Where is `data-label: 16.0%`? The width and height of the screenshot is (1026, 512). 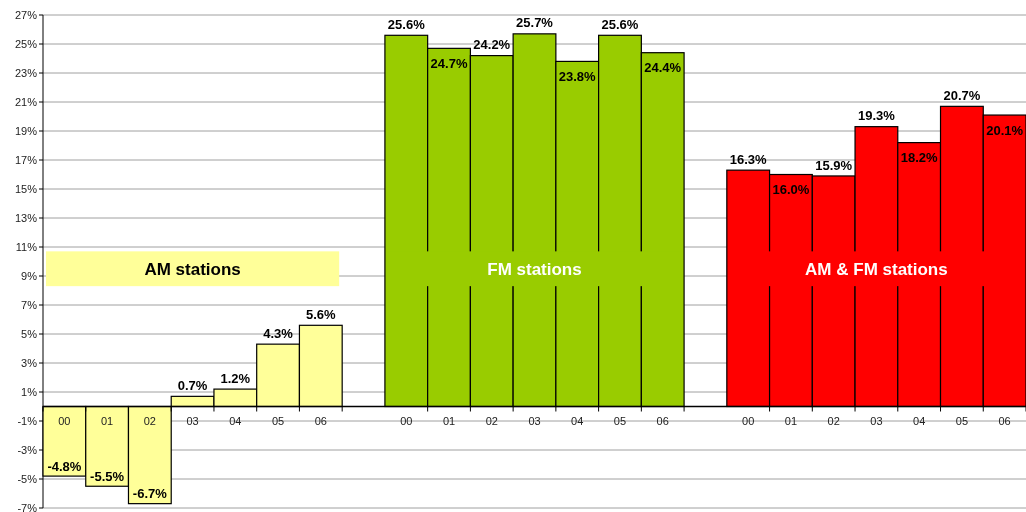
data-label: 16.0% is located at coordinates (791, 190).